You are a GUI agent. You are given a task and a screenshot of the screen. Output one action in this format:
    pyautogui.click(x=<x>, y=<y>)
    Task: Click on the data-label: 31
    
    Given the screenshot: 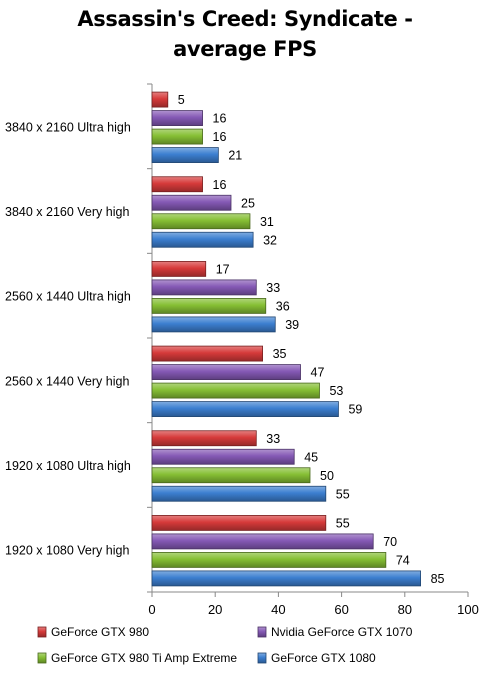 What is the action you would take?
    pyautogui.click(x=267, y=222)
    